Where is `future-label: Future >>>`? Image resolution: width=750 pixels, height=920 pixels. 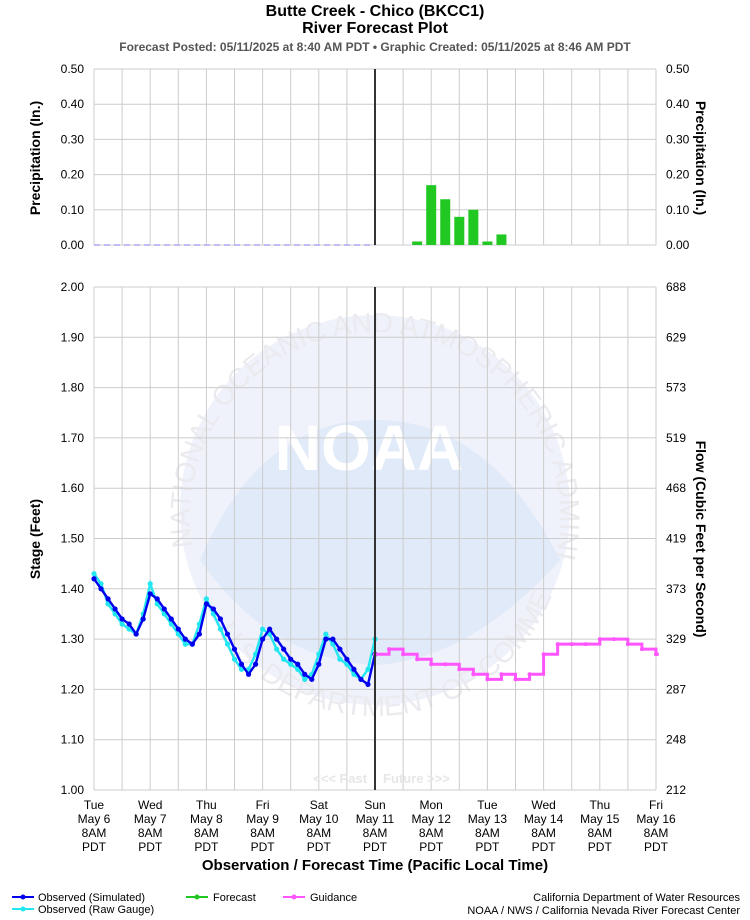
future-label: Future >>> is located at coordinates (416, 778).